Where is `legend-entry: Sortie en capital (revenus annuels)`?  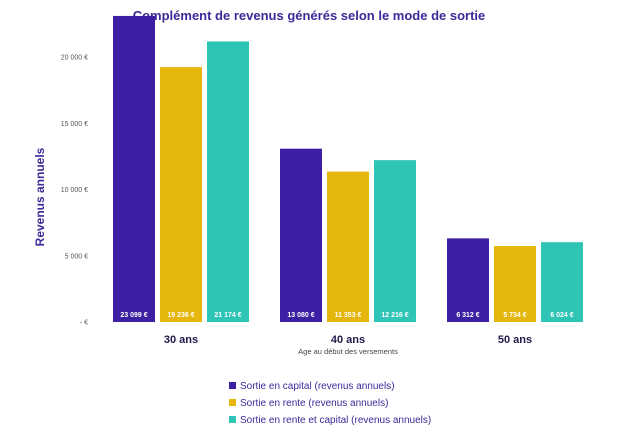
legend-entry: Sortie en capital (revenus annuels) is located at coordinates (317, 386).